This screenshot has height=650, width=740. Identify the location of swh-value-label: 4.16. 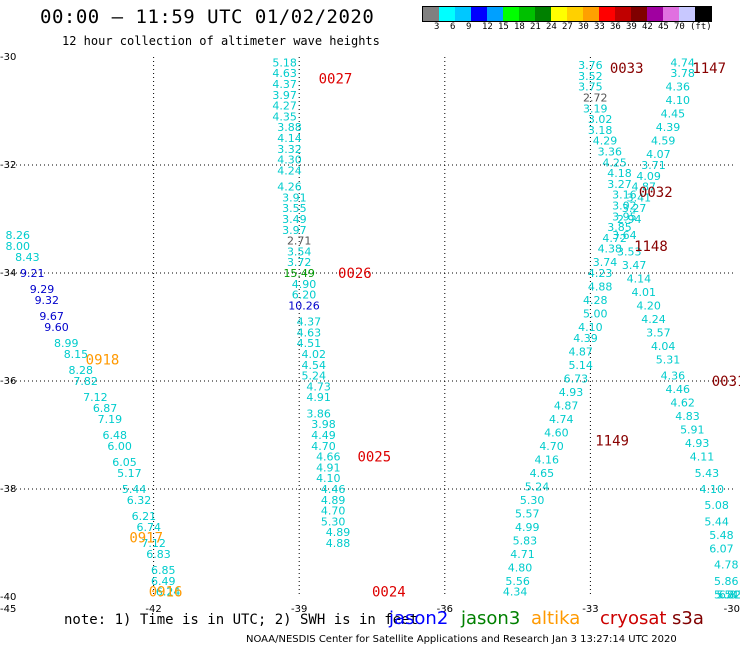
(546, 459).